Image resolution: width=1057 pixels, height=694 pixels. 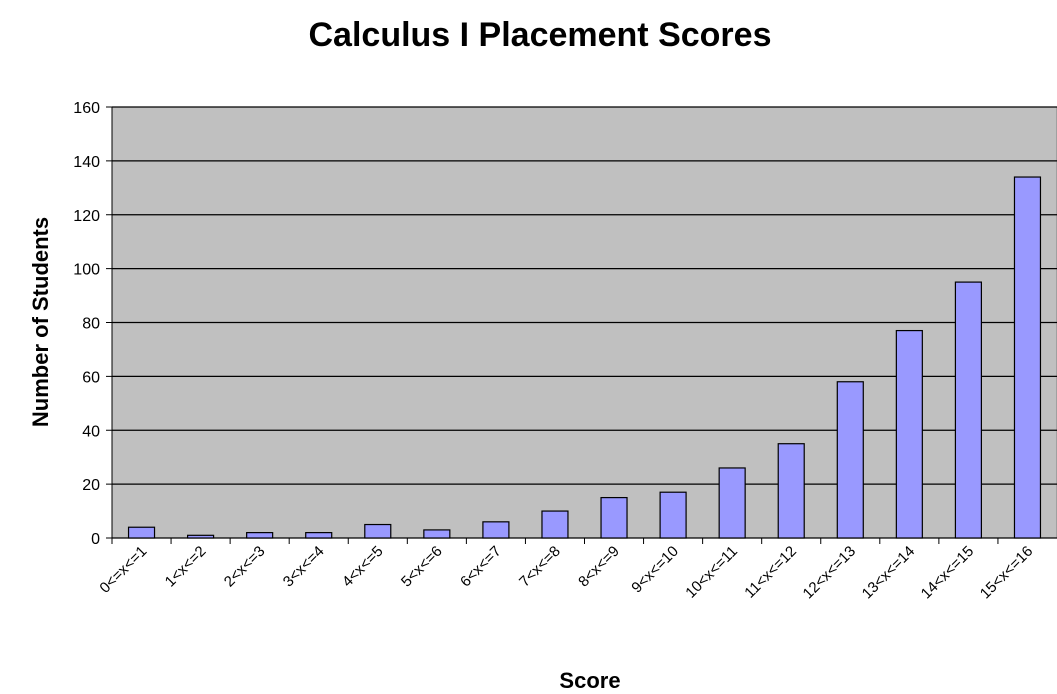 I want to click on y-tick-label: 40, so click(x=91, y=431).